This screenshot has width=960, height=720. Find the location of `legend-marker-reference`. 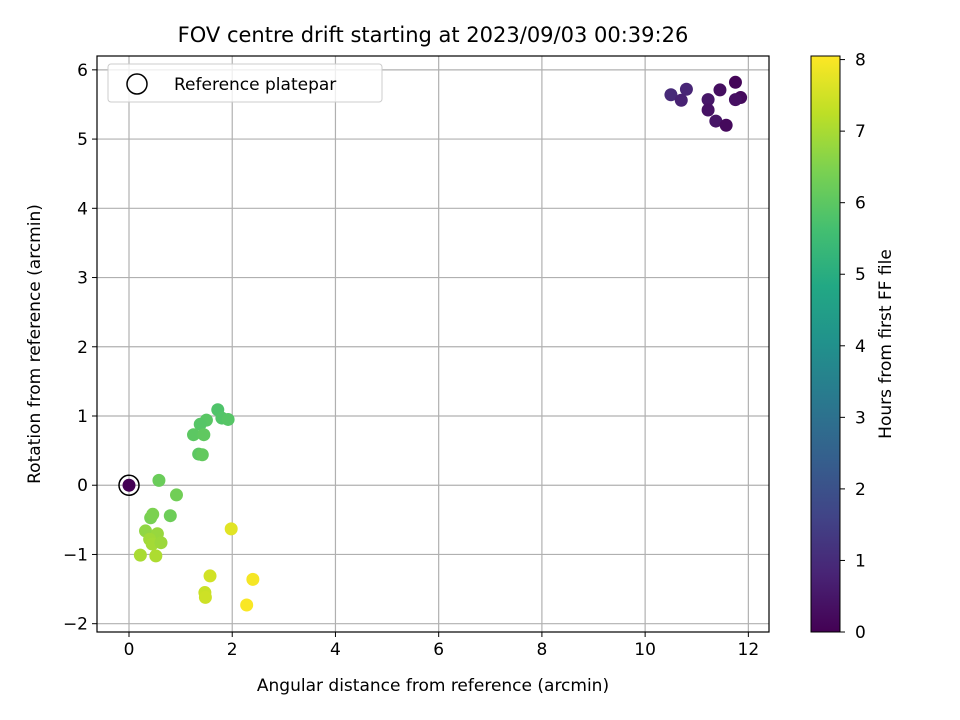

legend-marker-reference is located at coordinates (137, 84).